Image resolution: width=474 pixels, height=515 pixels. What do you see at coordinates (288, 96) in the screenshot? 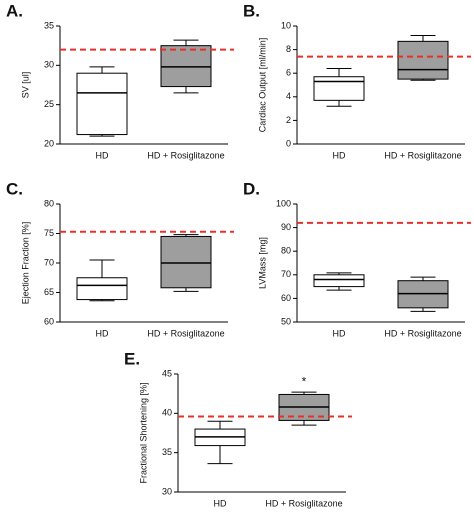
I see `y-tick-label: 4` at bounding box center [288, 96].